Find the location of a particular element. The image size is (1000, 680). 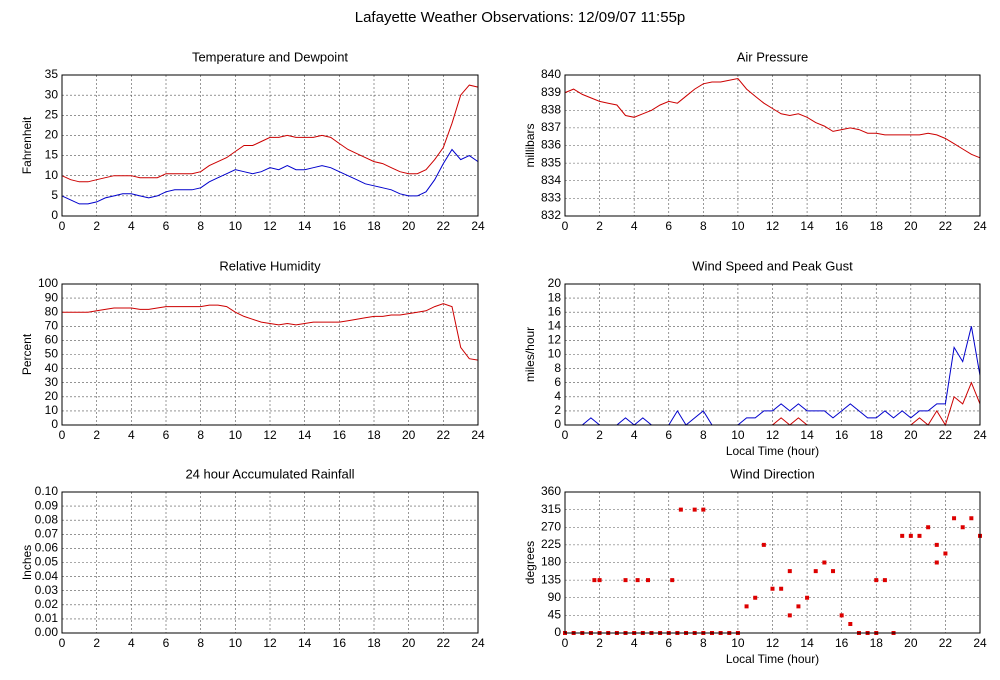

chart-title: Relative Humidity is located at coordinates (270, 265).